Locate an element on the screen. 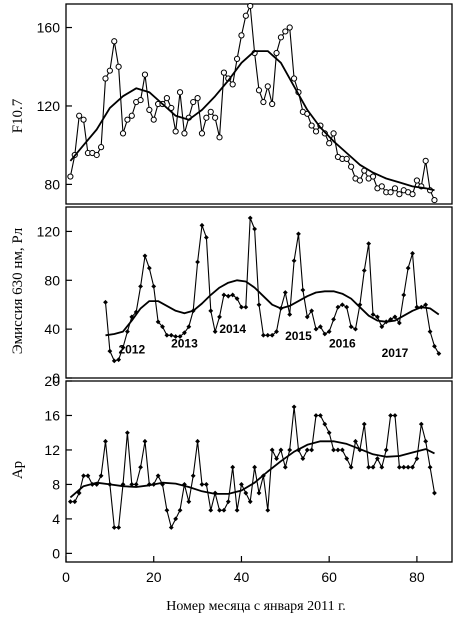 Image resolution: width=468 pixels, height=622 pixels. year-annotation: 2016 is located at coordinates (342, 343).